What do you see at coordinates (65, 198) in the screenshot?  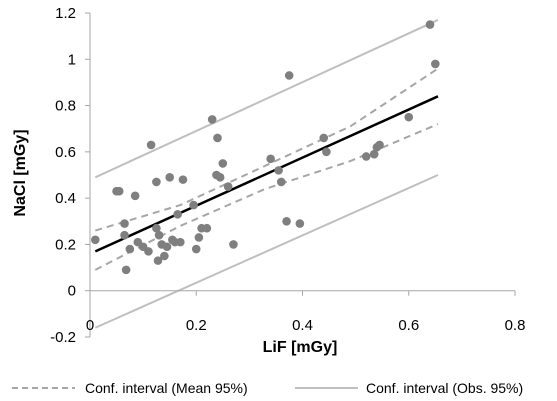 I see `y-tick-label: 0.4` at bounding box center [65, 198].